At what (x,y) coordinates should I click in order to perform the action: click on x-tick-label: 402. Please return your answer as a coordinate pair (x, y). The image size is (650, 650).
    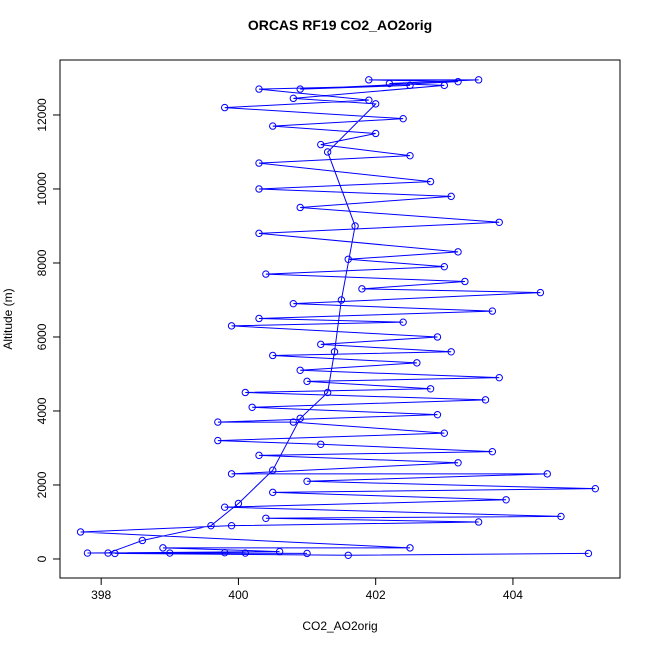
    Looking at the image, I should click on (376, 595).